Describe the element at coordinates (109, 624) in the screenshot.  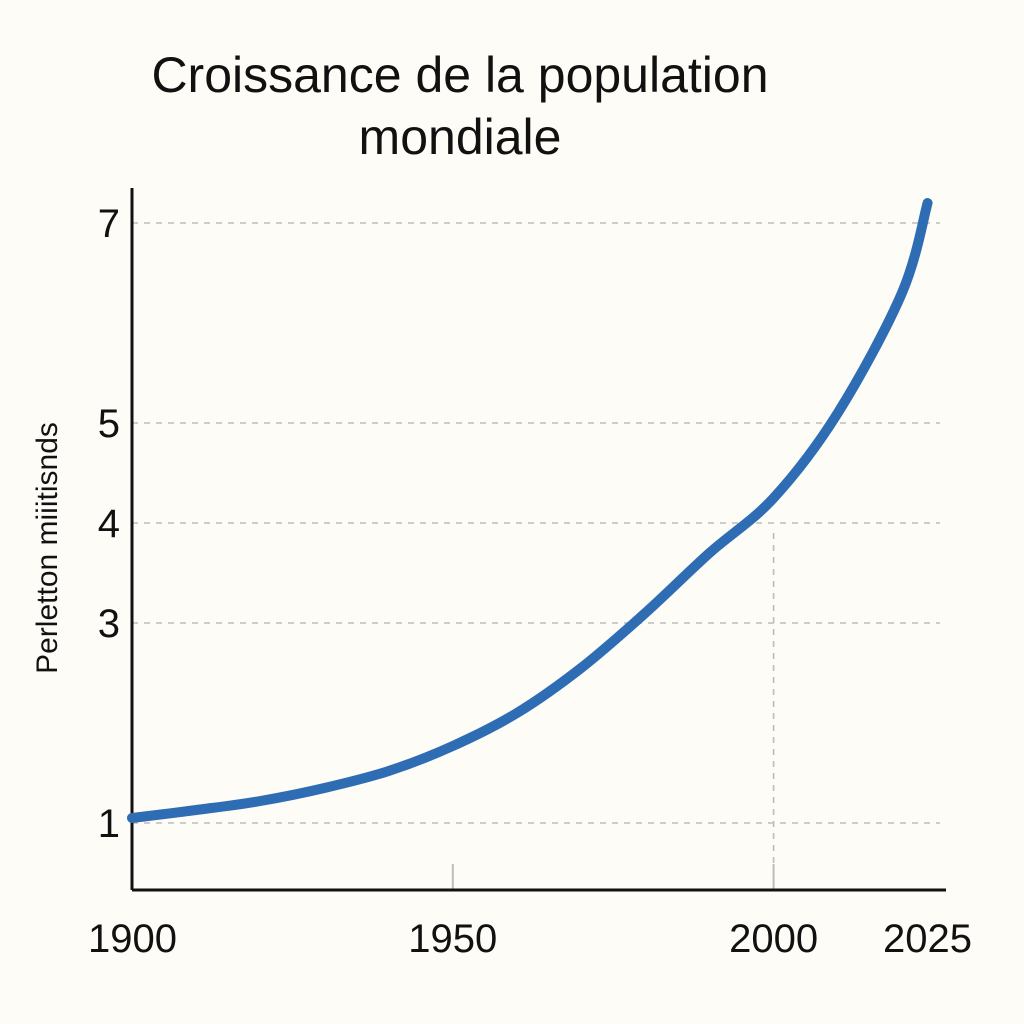
I see `y-tick-label-3: 3` at that location.